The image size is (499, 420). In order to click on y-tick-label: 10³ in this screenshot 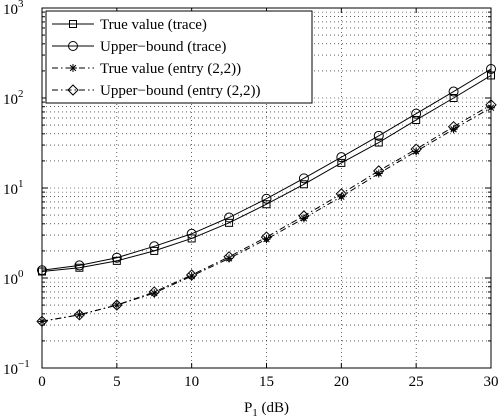, I will do `click(13, 9)`.